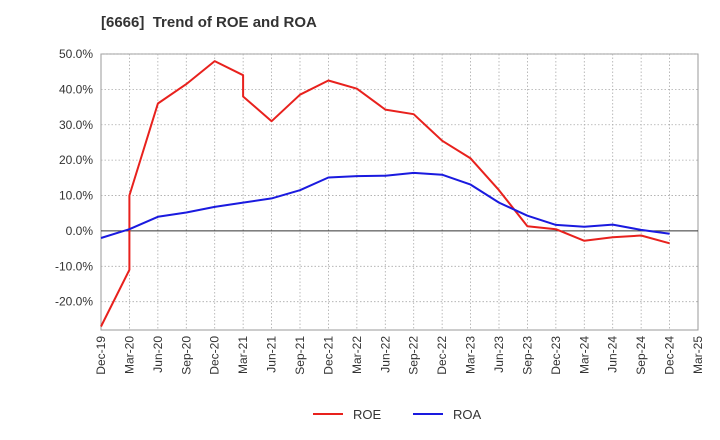  Describe the element at coordinates (158, 354) in the screenshot. I see `x-tick-label: Jun-20` at that location.